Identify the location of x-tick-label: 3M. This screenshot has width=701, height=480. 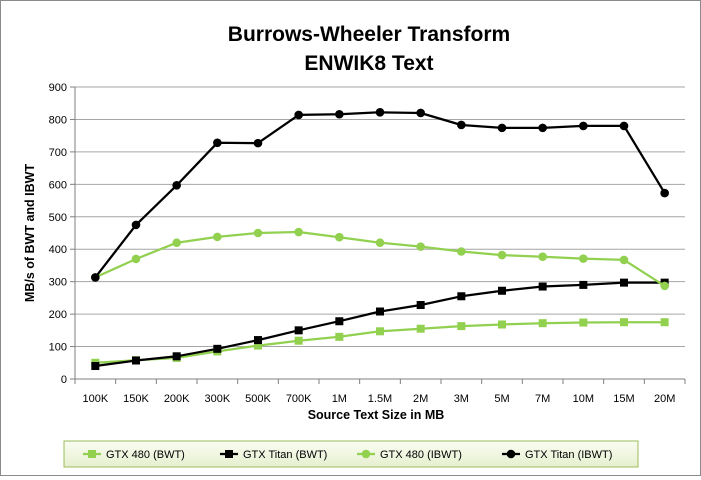
(461, 399).